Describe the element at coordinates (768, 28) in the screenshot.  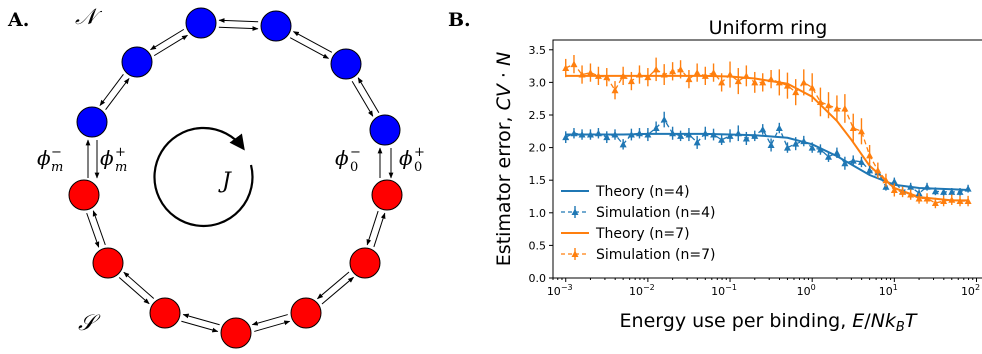
I see `chart-title: Uniform ring` at that location.